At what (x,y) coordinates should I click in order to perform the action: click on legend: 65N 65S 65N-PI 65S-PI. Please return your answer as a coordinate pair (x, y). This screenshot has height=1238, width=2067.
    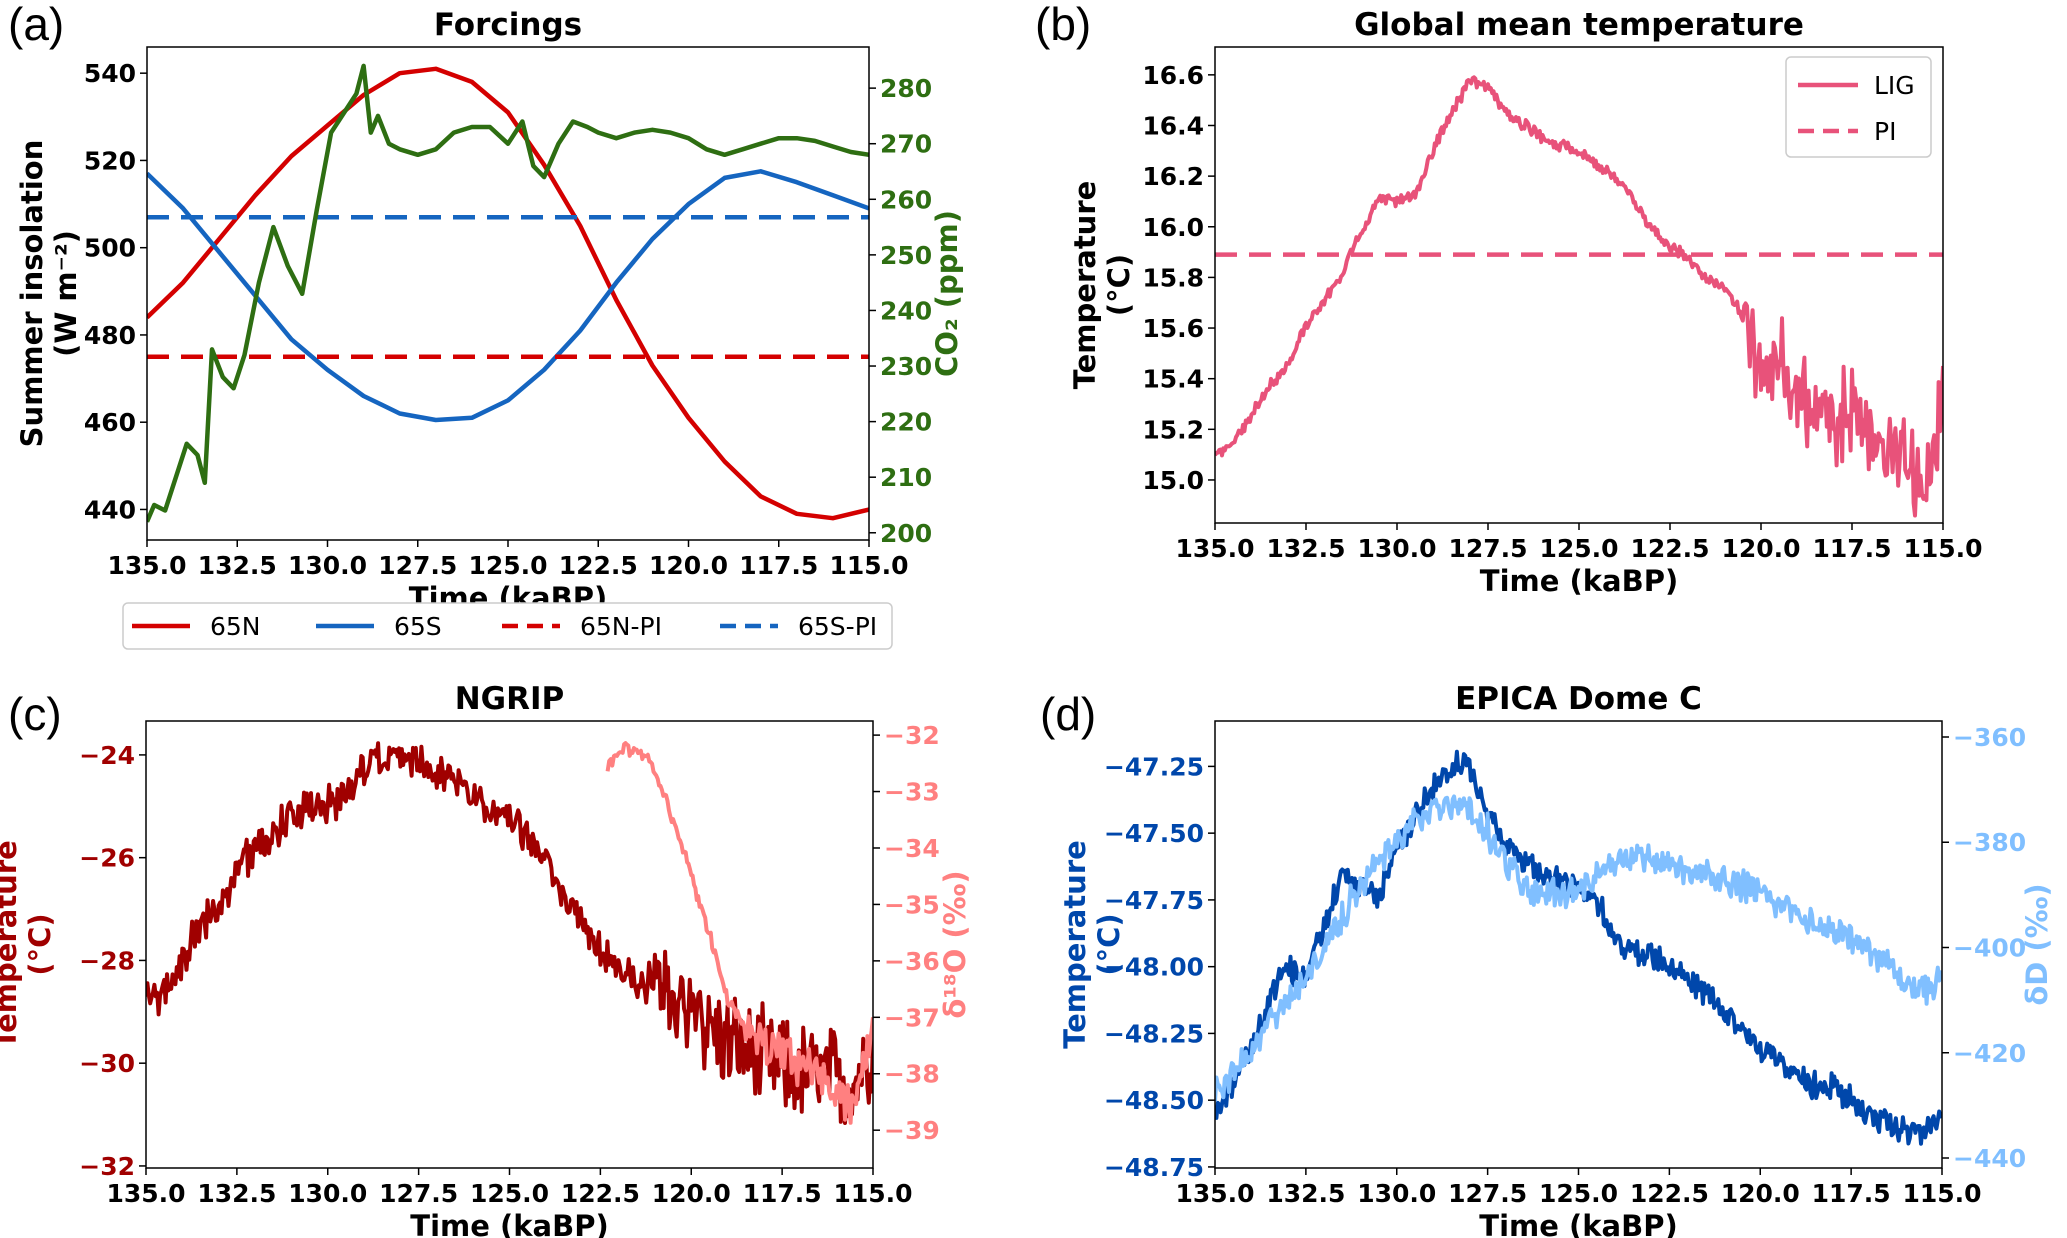
    Looking at the image, I should click on (507, 626).